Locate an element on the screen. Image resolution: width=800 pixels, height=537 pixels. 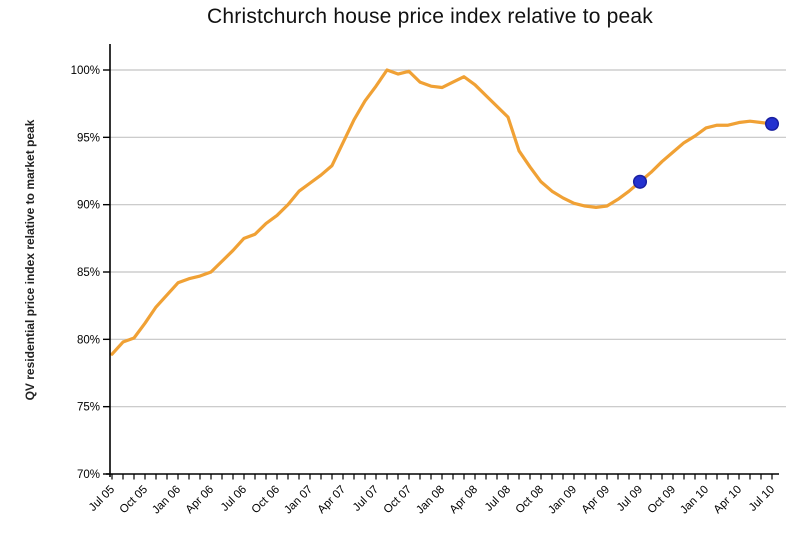
x-tick-label: Apr 09 is located at coordinates (596, 500).